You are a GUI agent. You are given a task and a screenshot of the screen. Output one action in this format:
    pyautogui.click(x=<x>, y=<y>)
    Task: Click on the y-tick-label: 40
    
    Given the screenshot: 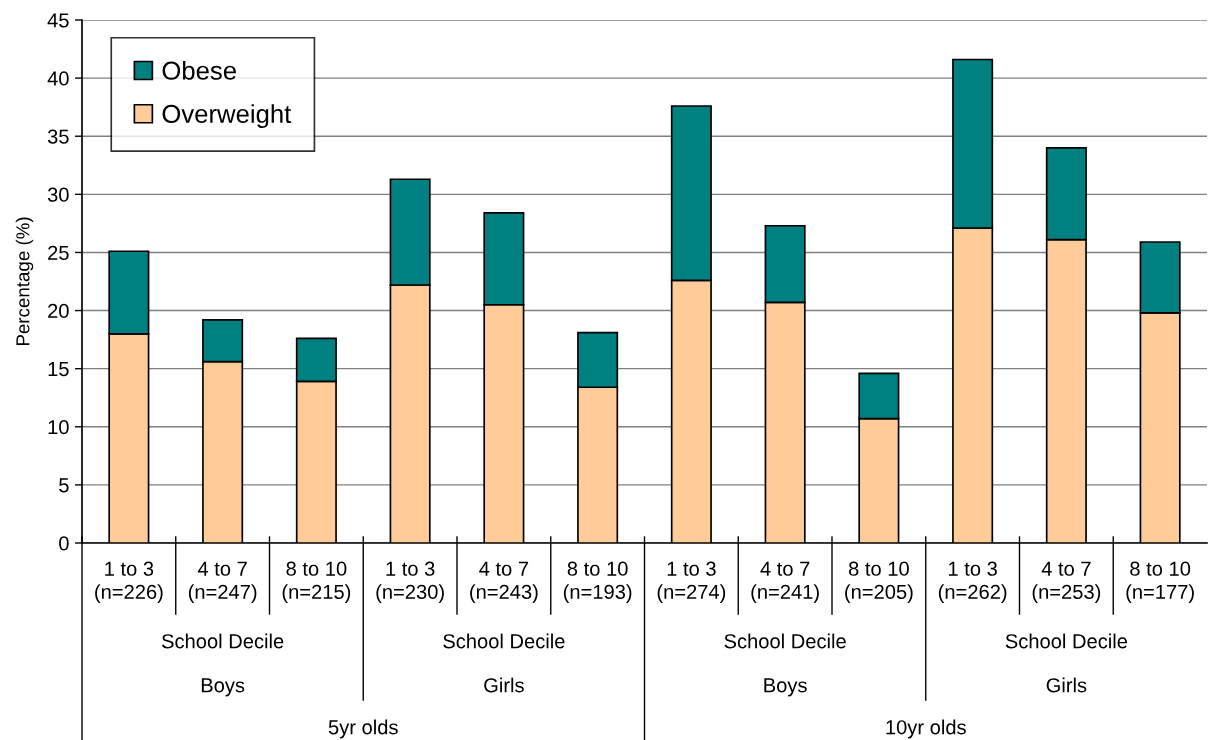 What is the action you would take?
    pyautogui.click(x=58, y=78)
    